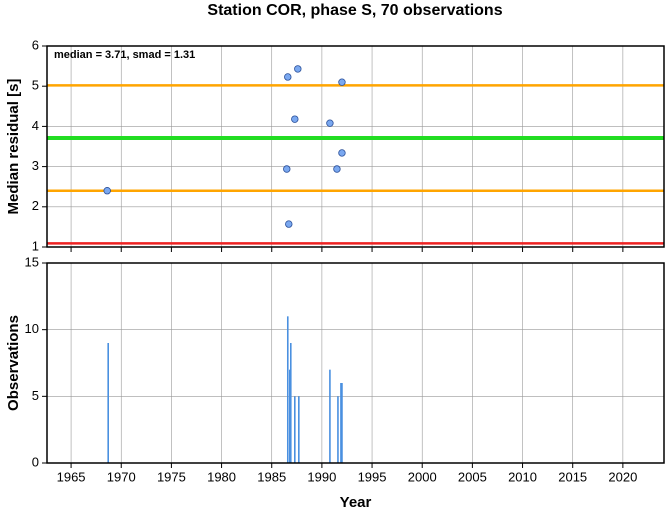  What do you see at coordinates (35, 461) in the screenshot?
I see `y-tick-label: 0` at bounding box center [35, 461].